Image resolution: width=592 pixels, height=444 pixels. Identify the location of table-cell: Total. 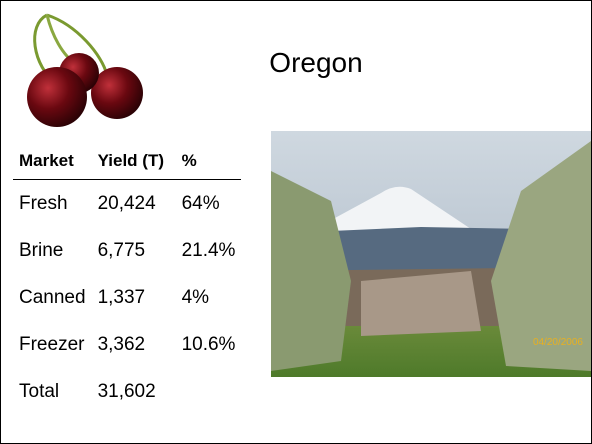
(39, 391).